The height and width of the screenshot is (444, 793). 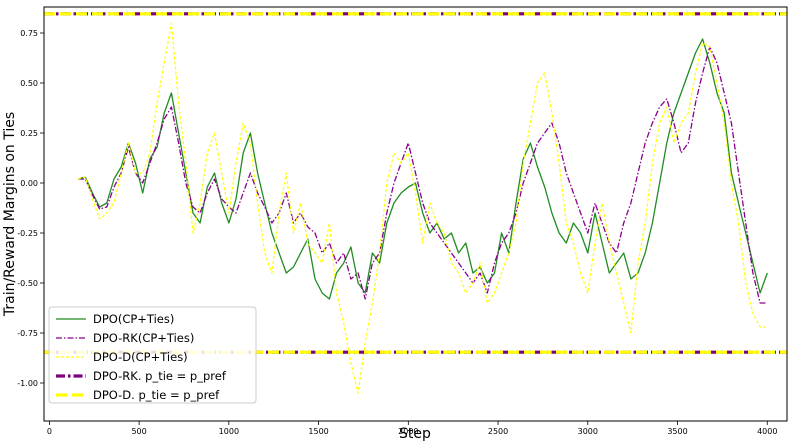 I want to click on y-tick-label: 0.50, so click(x=29, y=83).